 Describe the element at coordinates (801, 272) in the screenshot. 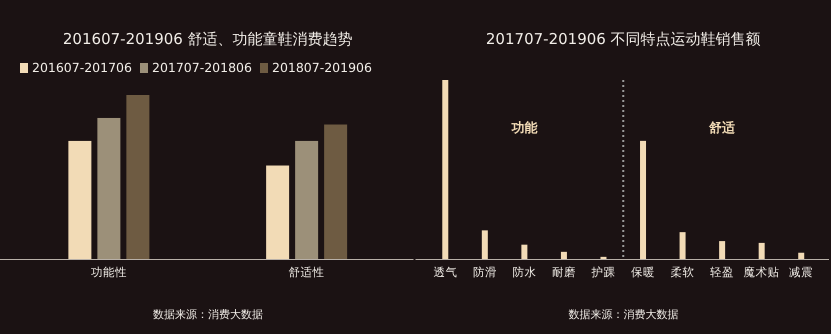

I see `x-tick-label: 减震` at that location.